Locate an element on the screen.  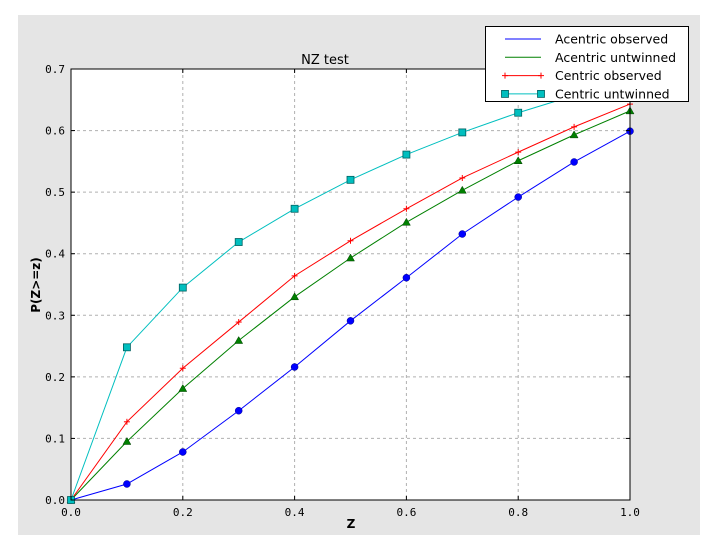
y-tick-label: 0.5 is located at coordinates (55, 192).